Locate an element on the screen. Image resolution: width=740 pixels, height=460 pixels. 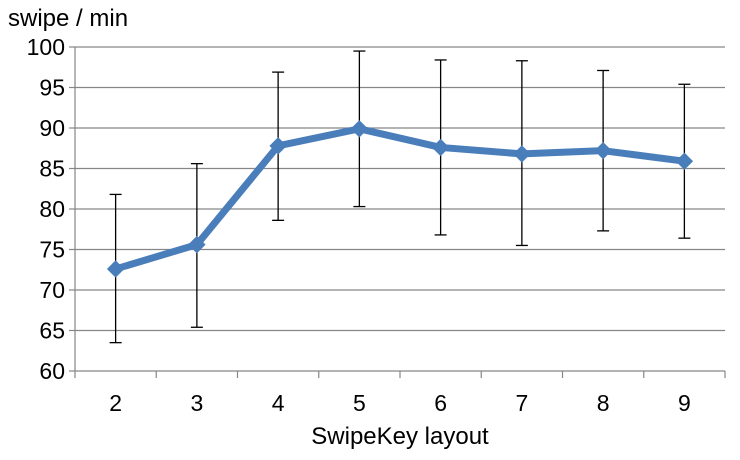
x-tick-label-4: 4 is located at coordinates (278, 403).